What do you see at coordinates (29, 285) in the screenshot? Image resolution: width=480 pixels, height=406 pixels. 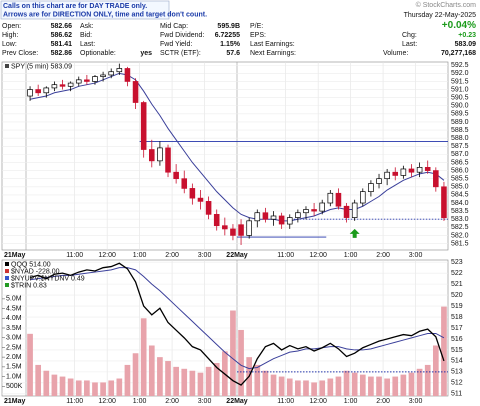 I see `legend-entry: $TRIN 0.83` at bounding box center [29, 285].